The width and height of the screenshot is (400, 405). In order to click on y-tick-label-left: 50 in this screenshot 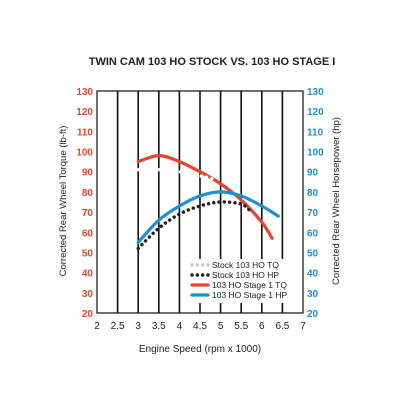, I will do `click(88, 253)`.